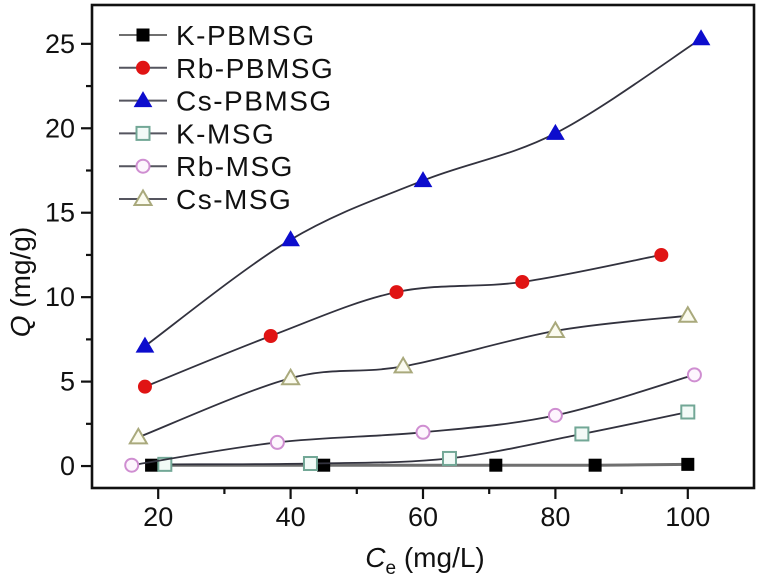 The image size is (766, 586). I want to click on series-k-msg, so click(426, 438).